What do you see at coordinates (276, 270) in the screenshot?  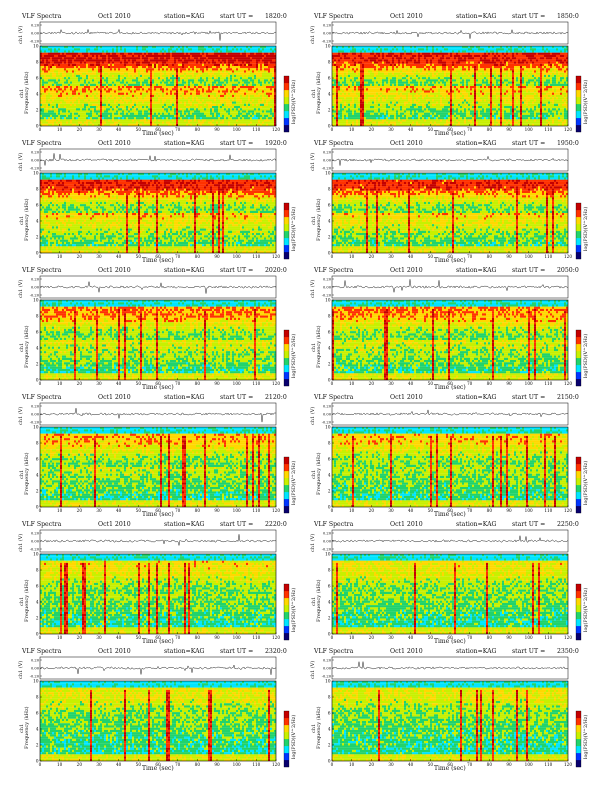 I see `panel-start-ut: 2020:0` at bounding box center [276, 270].